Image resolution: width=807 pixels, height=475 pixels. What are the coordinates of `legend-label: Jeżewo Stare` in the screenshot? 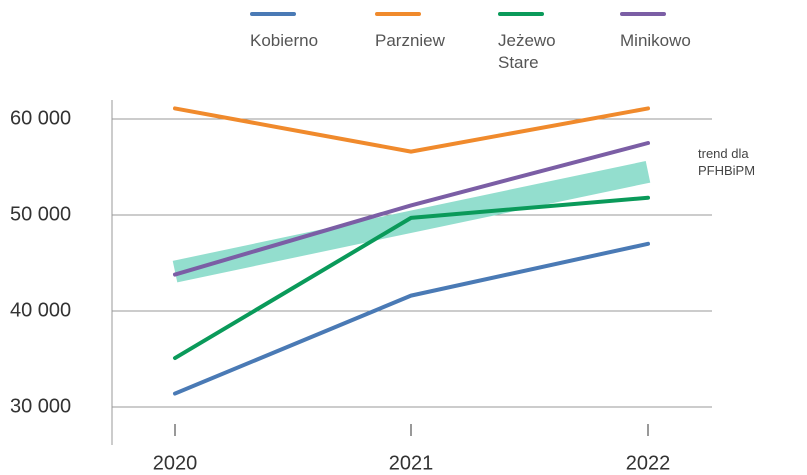 It's located at (527, 51).